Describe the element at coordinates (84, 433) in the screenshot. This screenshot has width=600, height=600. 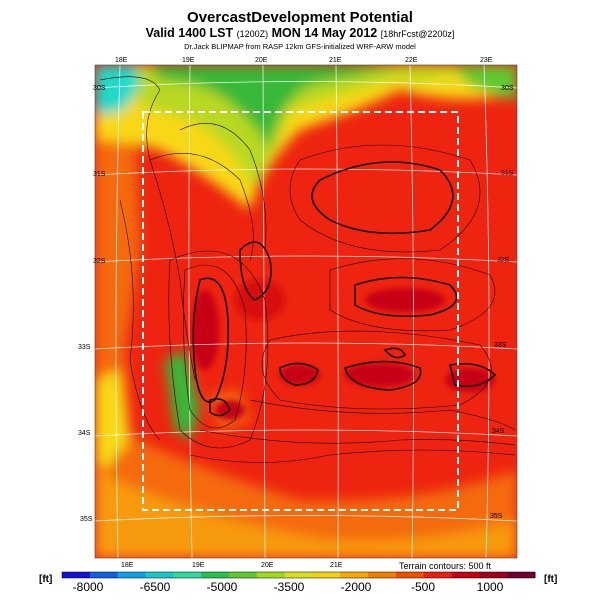
I see `left-lat-label: 34S` at that location.